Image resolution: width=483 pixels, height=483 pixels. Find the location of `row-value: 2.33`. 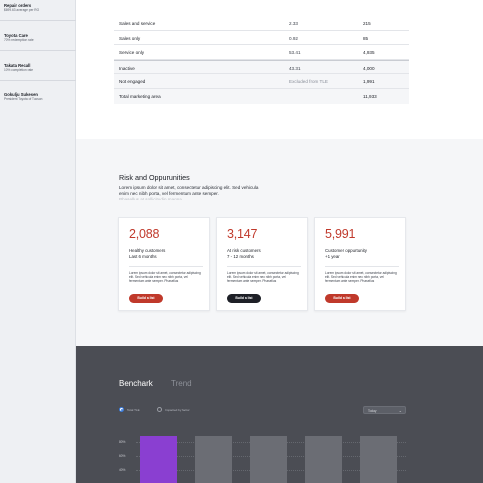

row-value: 2.33 is located at coordinates (293, 23).